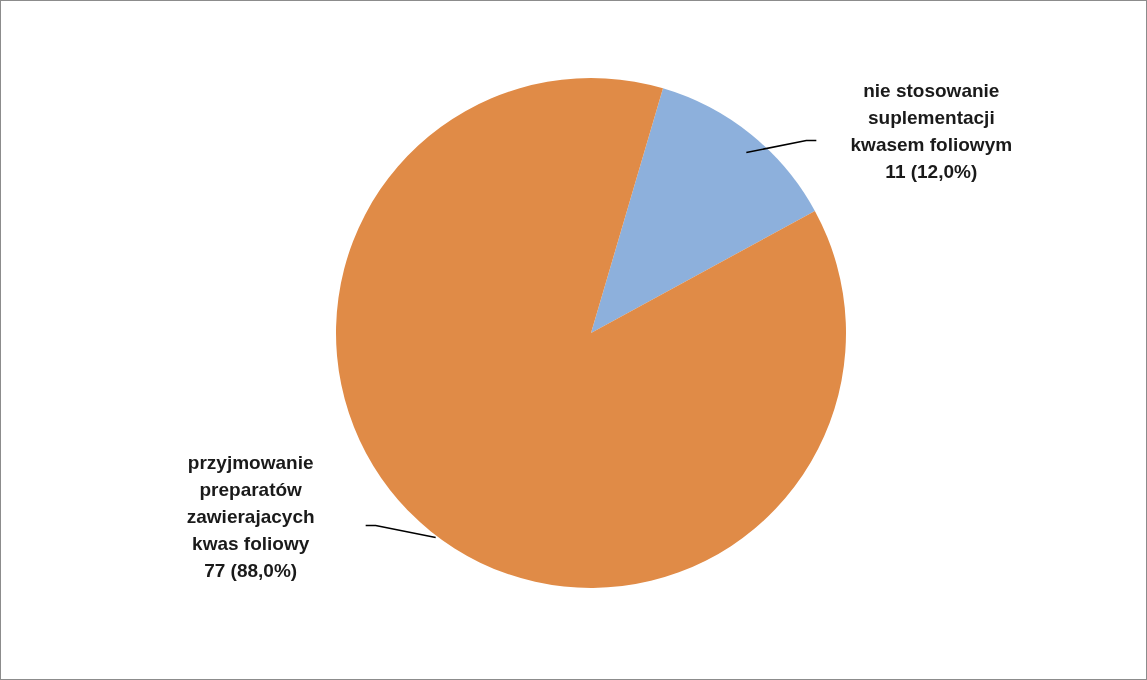 This screenshot has width=1147, height=680. Describe the element at coordinates (931, 118) in the screenshot. I see `slice-label: nie stosowanie suplementacji kwasem foliowym` at that location.